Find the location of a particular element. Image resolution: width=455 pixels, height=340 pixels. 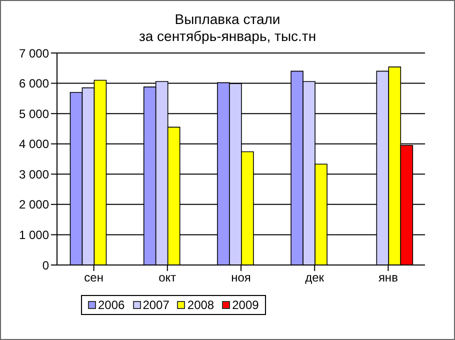

legend-label: 2006 is located at coordinates (111, 305).